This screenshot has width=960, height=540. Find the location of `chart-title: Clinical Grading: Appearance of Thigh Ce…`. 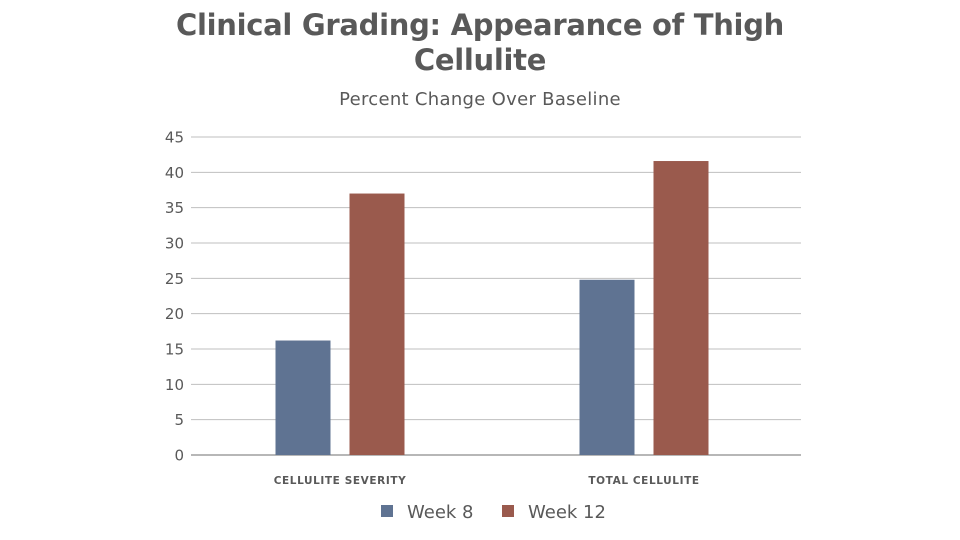

chart-title: Clinical Grading: Appearance of Thigh Ce… is located at coordinates (480, 42).